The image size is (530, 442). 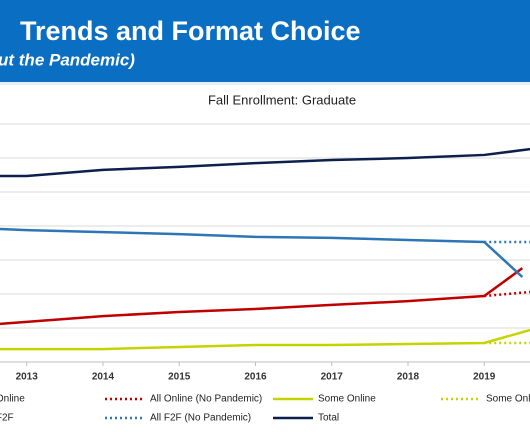 What do you see at coordinates (408, 377) in the screenshot?
I see `x-tick-label: 2018` at bounding box center [408, 377].